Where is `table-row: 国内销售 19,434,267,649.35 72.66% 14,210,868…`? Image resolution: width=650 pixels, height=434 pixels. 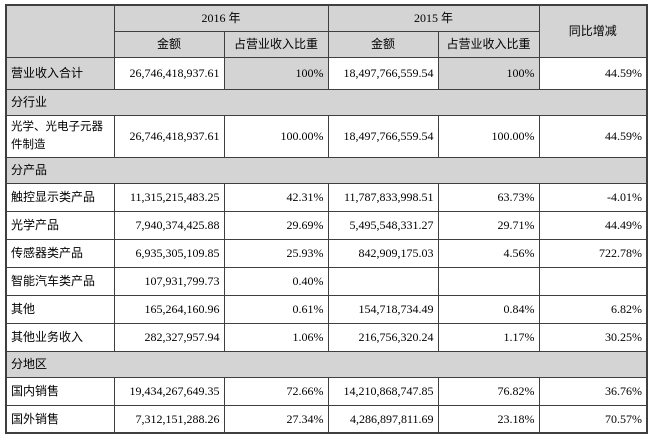 table-row: 国内销售 19,434,267,649.35 72.66% 14,210,868… is located at coordinates (326, 391).